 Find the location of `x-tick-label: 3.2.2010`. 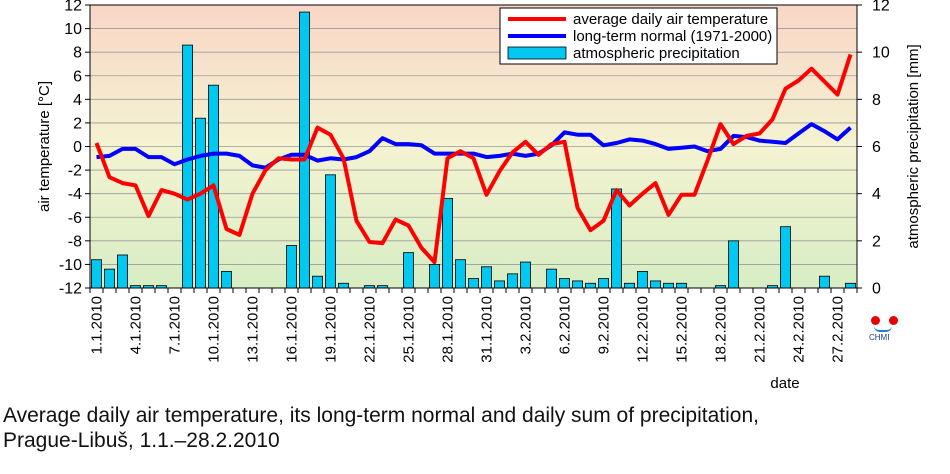

x-tick-label: 3.2.2010 is located at coordinates (526, 325).